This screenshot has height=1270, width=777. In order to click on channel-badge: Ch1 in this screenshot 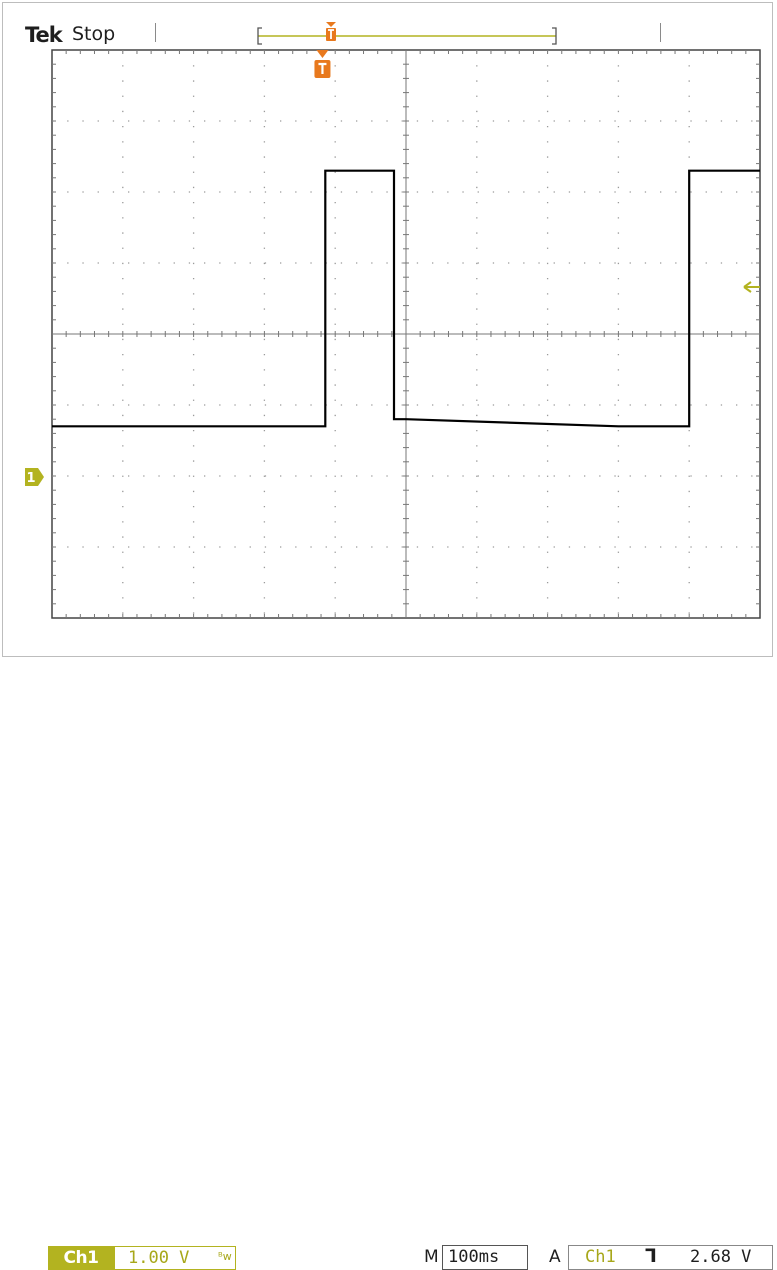, I will do `click(81, 1258)`.